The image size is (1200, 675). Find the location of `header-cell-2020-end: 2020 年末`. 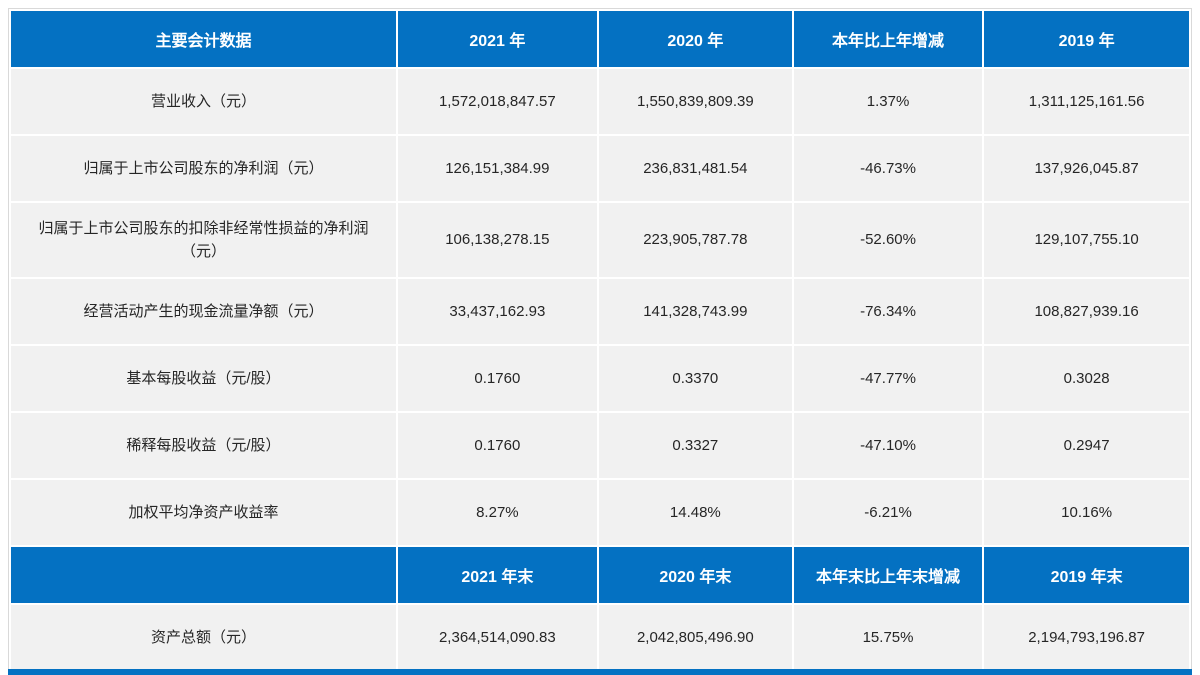

header-cell-2020-end: 2020 年末 is located at coordinates (695, 575).